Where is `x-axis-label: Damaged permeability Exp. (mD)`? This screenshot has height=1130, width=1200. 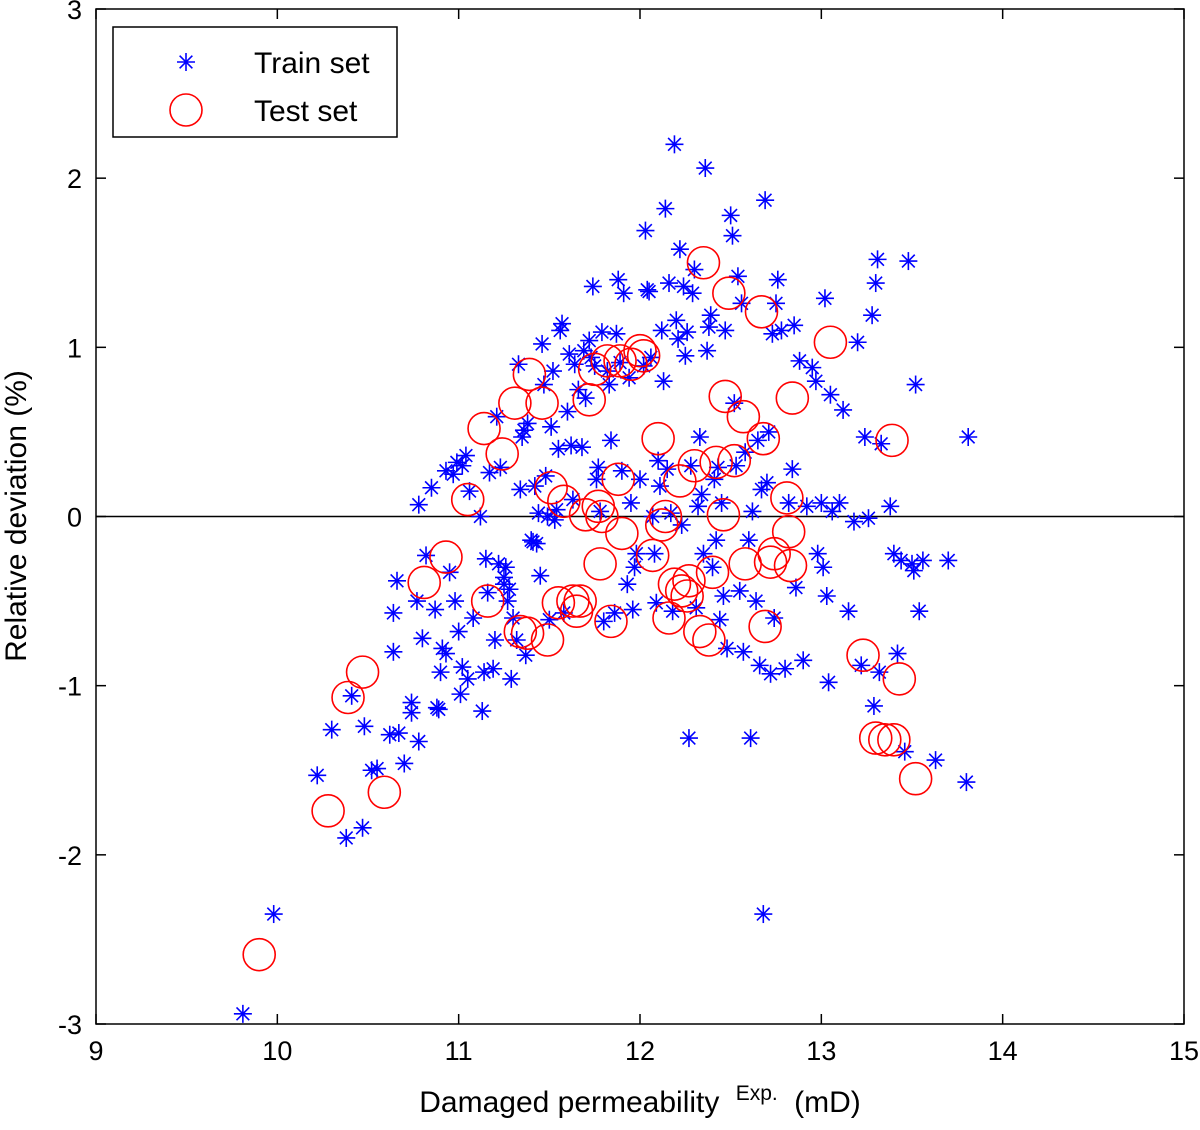 x-axis-label: Damaged permeability Exp. (mD) is located at coordinates (640, 1096).